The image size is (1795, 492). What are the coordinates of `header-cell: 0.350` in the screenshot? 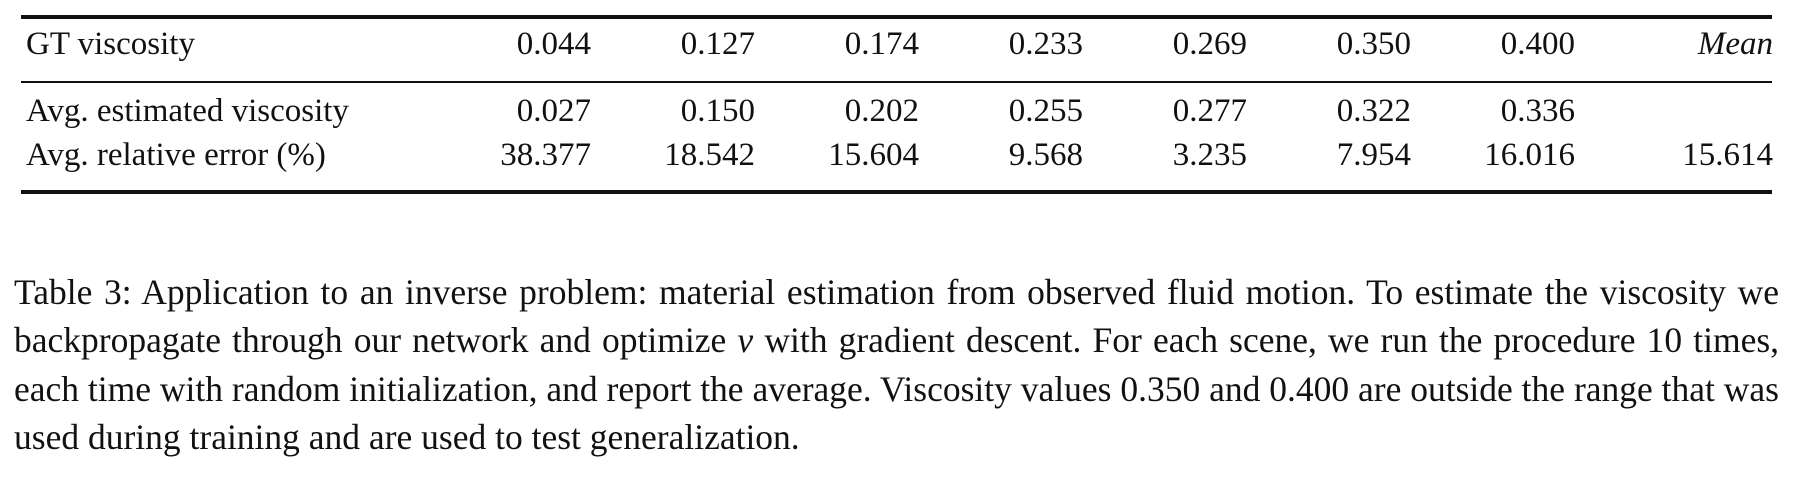 It's located at (1373, 44).